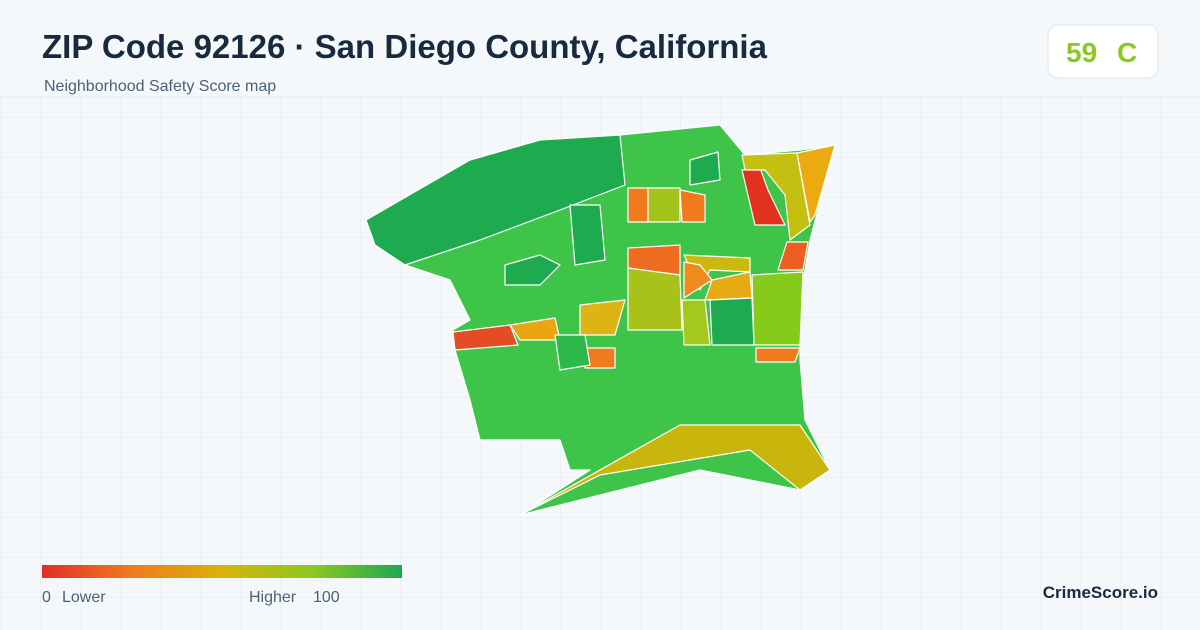 The height and width of the screenshot is (630, 1200). I want to click on legend-min: 0, so click(46, 597).